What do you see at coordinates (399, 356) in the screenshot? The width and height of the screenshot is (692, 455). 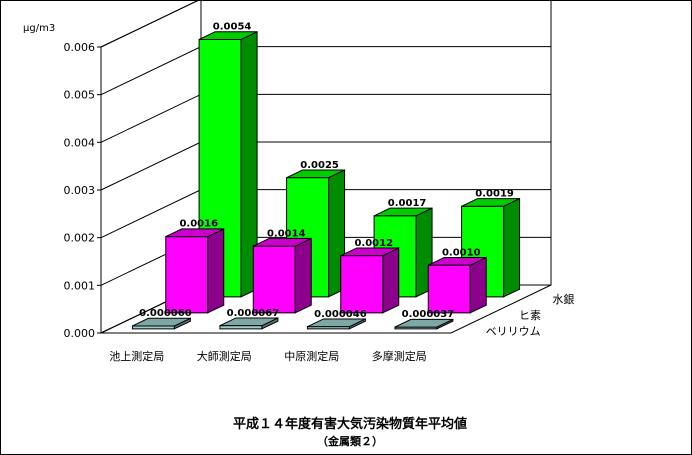 I see `category-label: 多摩測定局` at bounding box center [399, 356].